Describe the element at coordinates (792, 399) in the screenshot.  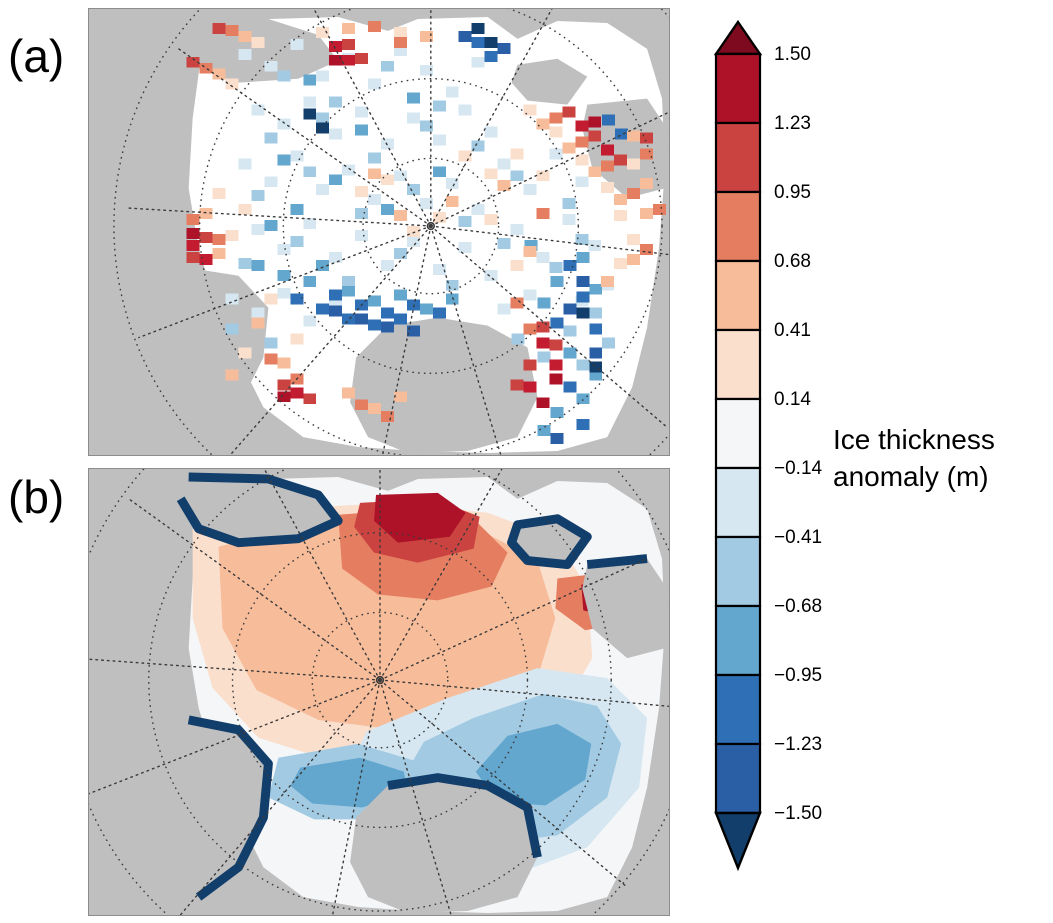
I see `colorbar-tick-0.14: 0.14` at that location.